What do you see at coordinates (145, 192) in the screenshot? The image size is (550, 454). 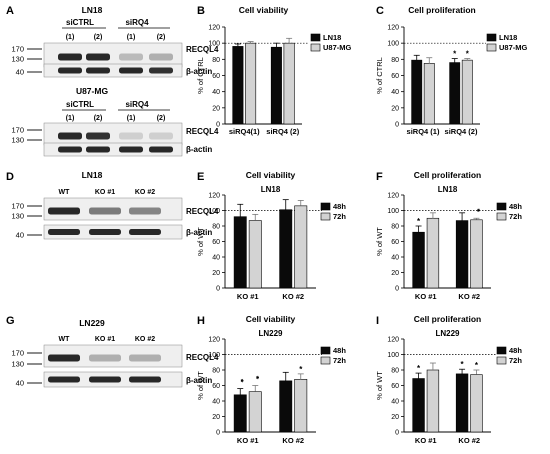 I see `lane-label: KO #2` at bounding box center [145, 192].